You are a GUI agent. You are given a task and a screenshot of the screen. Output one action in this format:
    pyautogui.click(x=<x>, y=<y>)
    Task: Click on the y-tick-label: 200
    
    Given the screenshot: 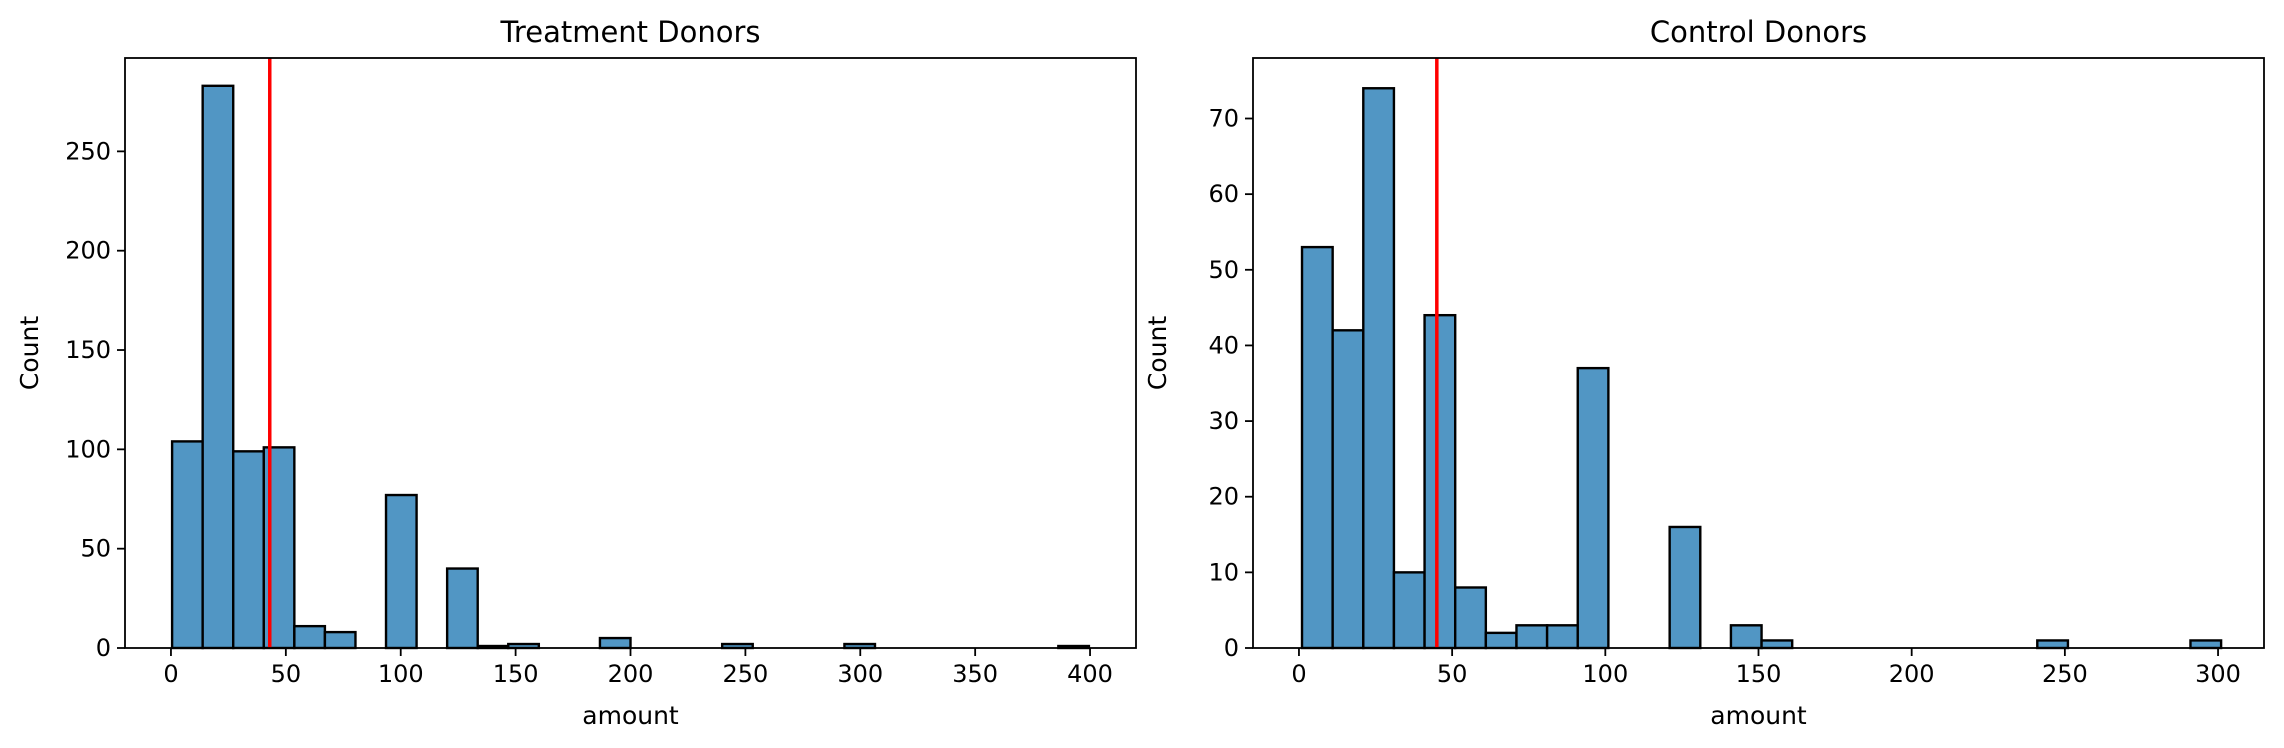 What is the action you would take?
    pyautogui.click(x=88, y=251)
    